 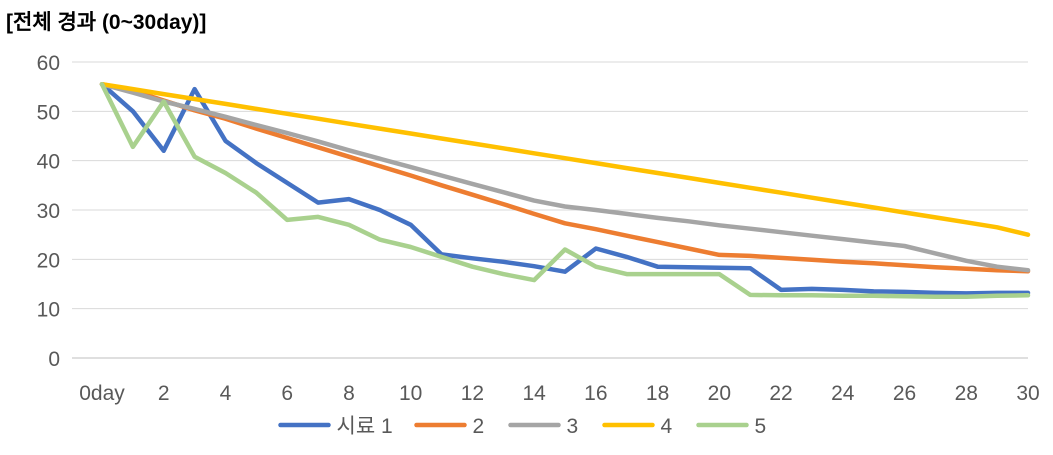 I want to click on y-tick-label: 10, so click(x=48, y=310).